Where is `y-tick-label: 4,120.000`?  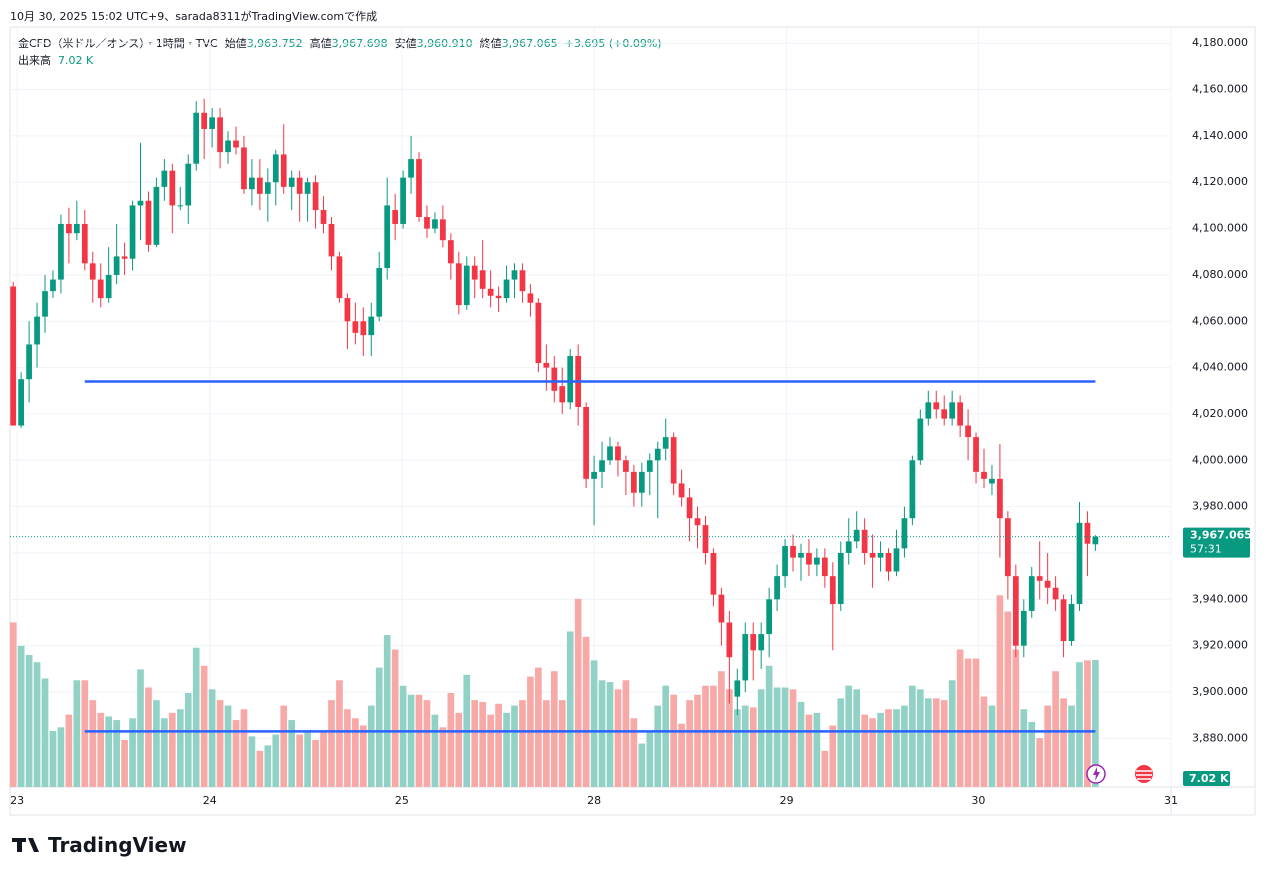
y-tick-label: 4,120.000 is located at coordinates (1220, 181).